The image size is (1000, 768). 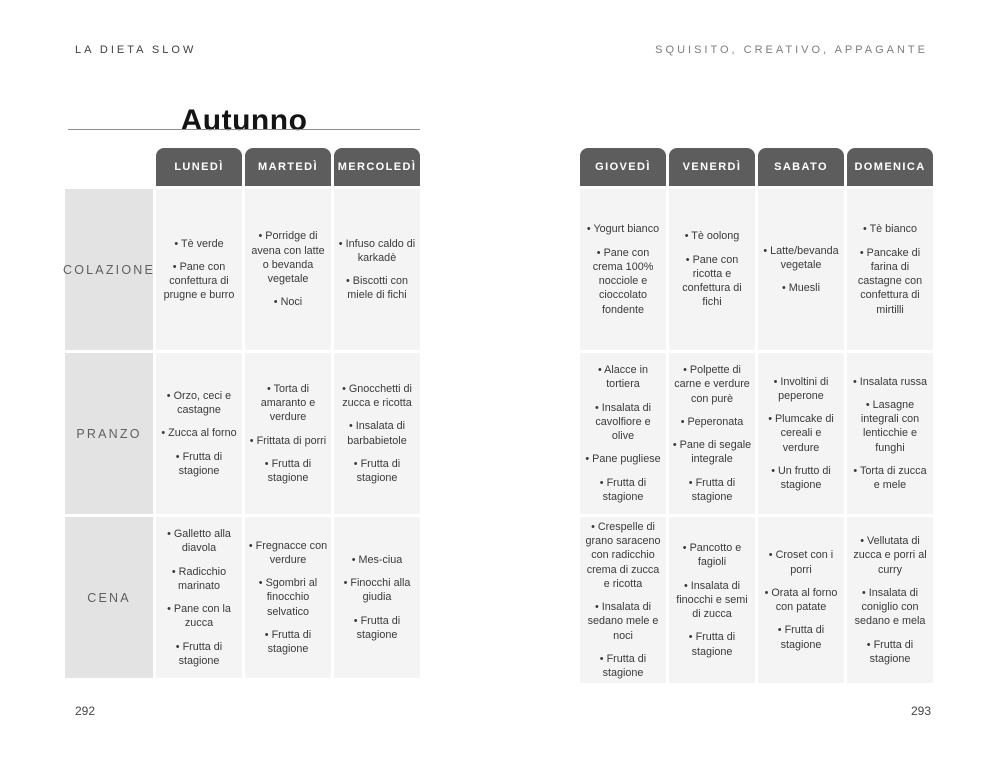 I want to click on meal-item: • Polpette di carne e verdure con purè, so click(x=712, y=384).